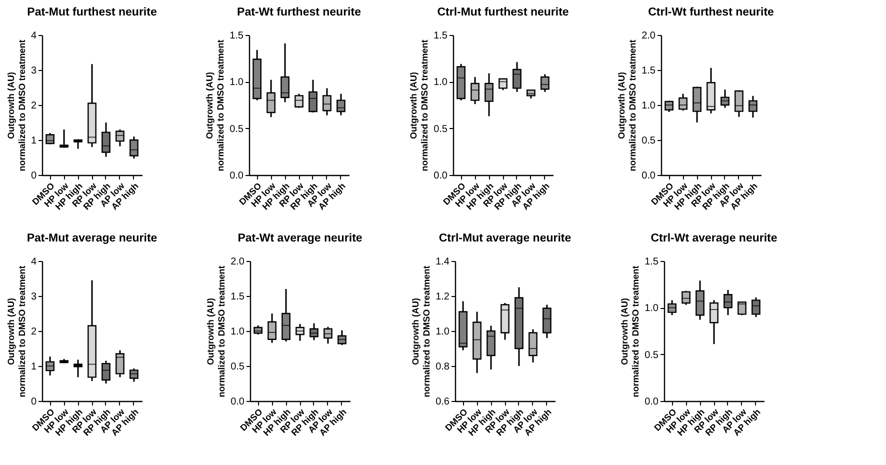 This screenshot has width=886, height=465. What do you see at coordinates (299, 12) in the screenshot?
I see `chart-title: Pat-Wt furthest neurite` at bounding box center [299, 12].